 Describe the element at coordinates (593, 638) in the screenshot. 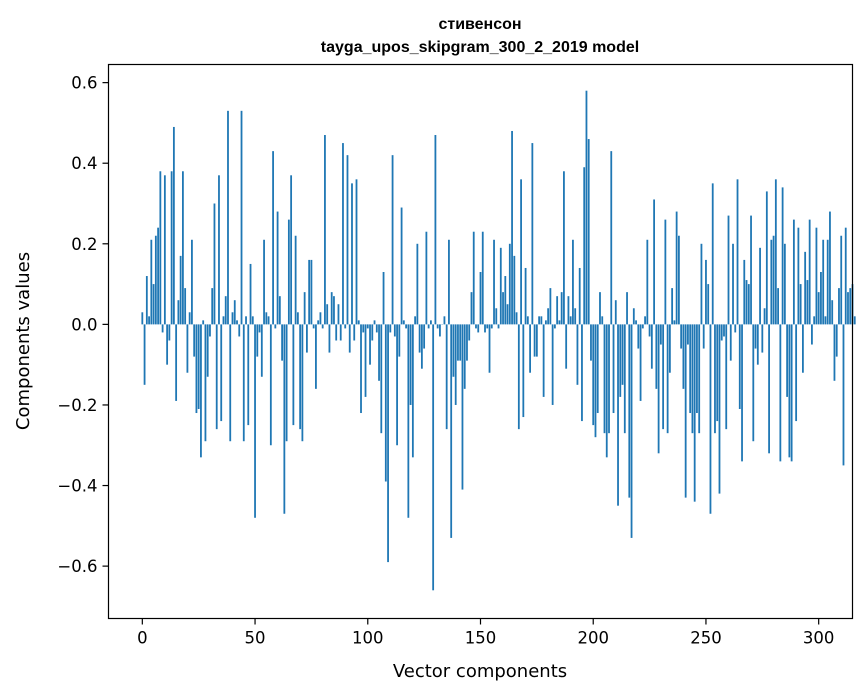

I see `x-tick-label: 200` at that location.